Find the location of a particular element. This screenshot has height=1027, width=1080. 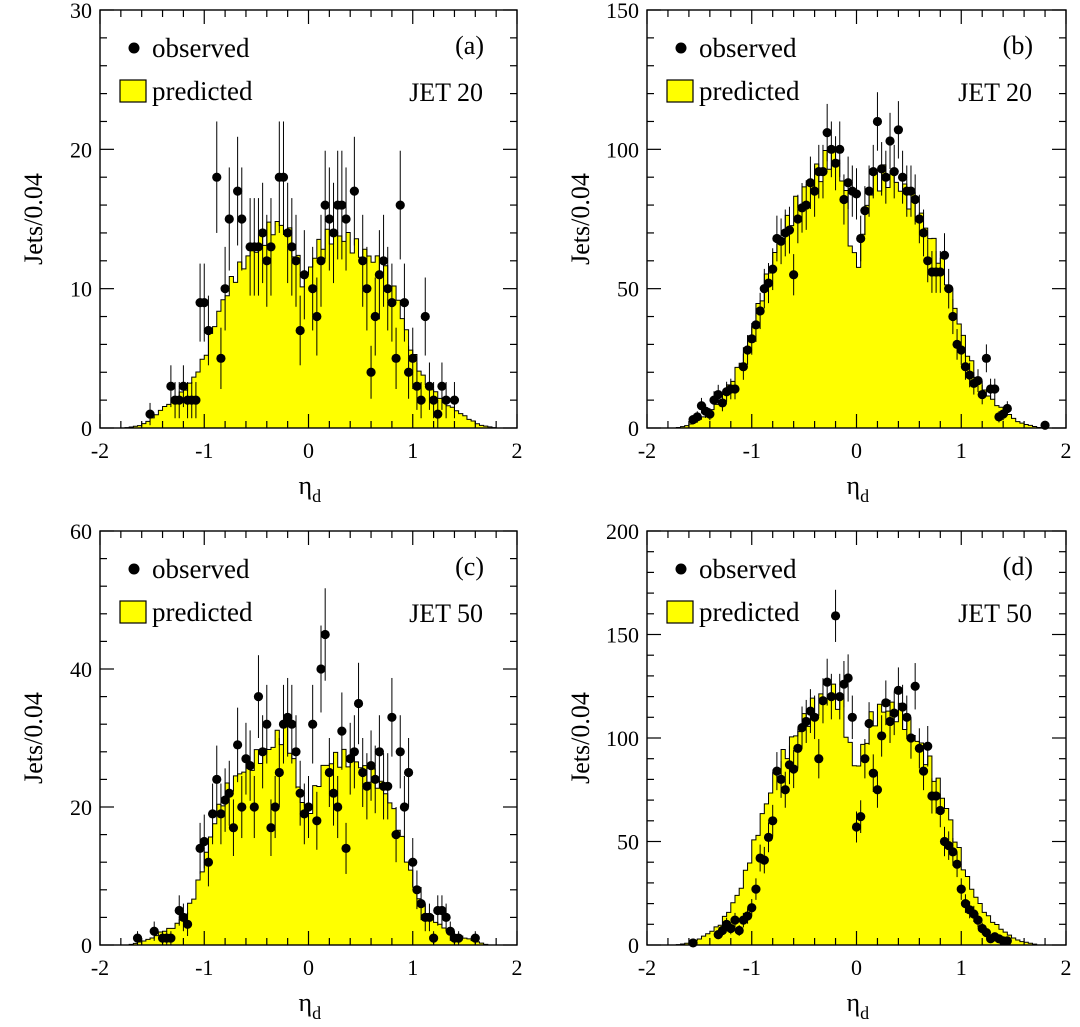

legend-predicted-label: predicted is located at coordinates (202, 91).